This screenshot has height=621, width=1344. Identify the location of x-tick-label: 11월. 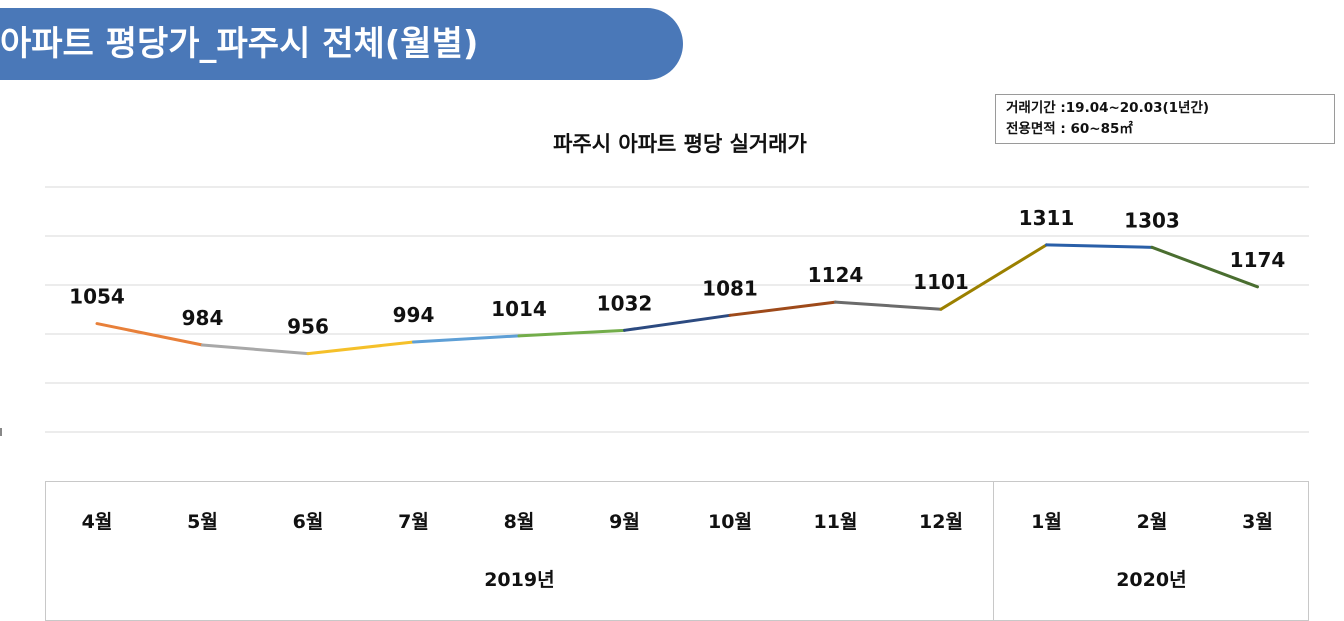
(835, 522).